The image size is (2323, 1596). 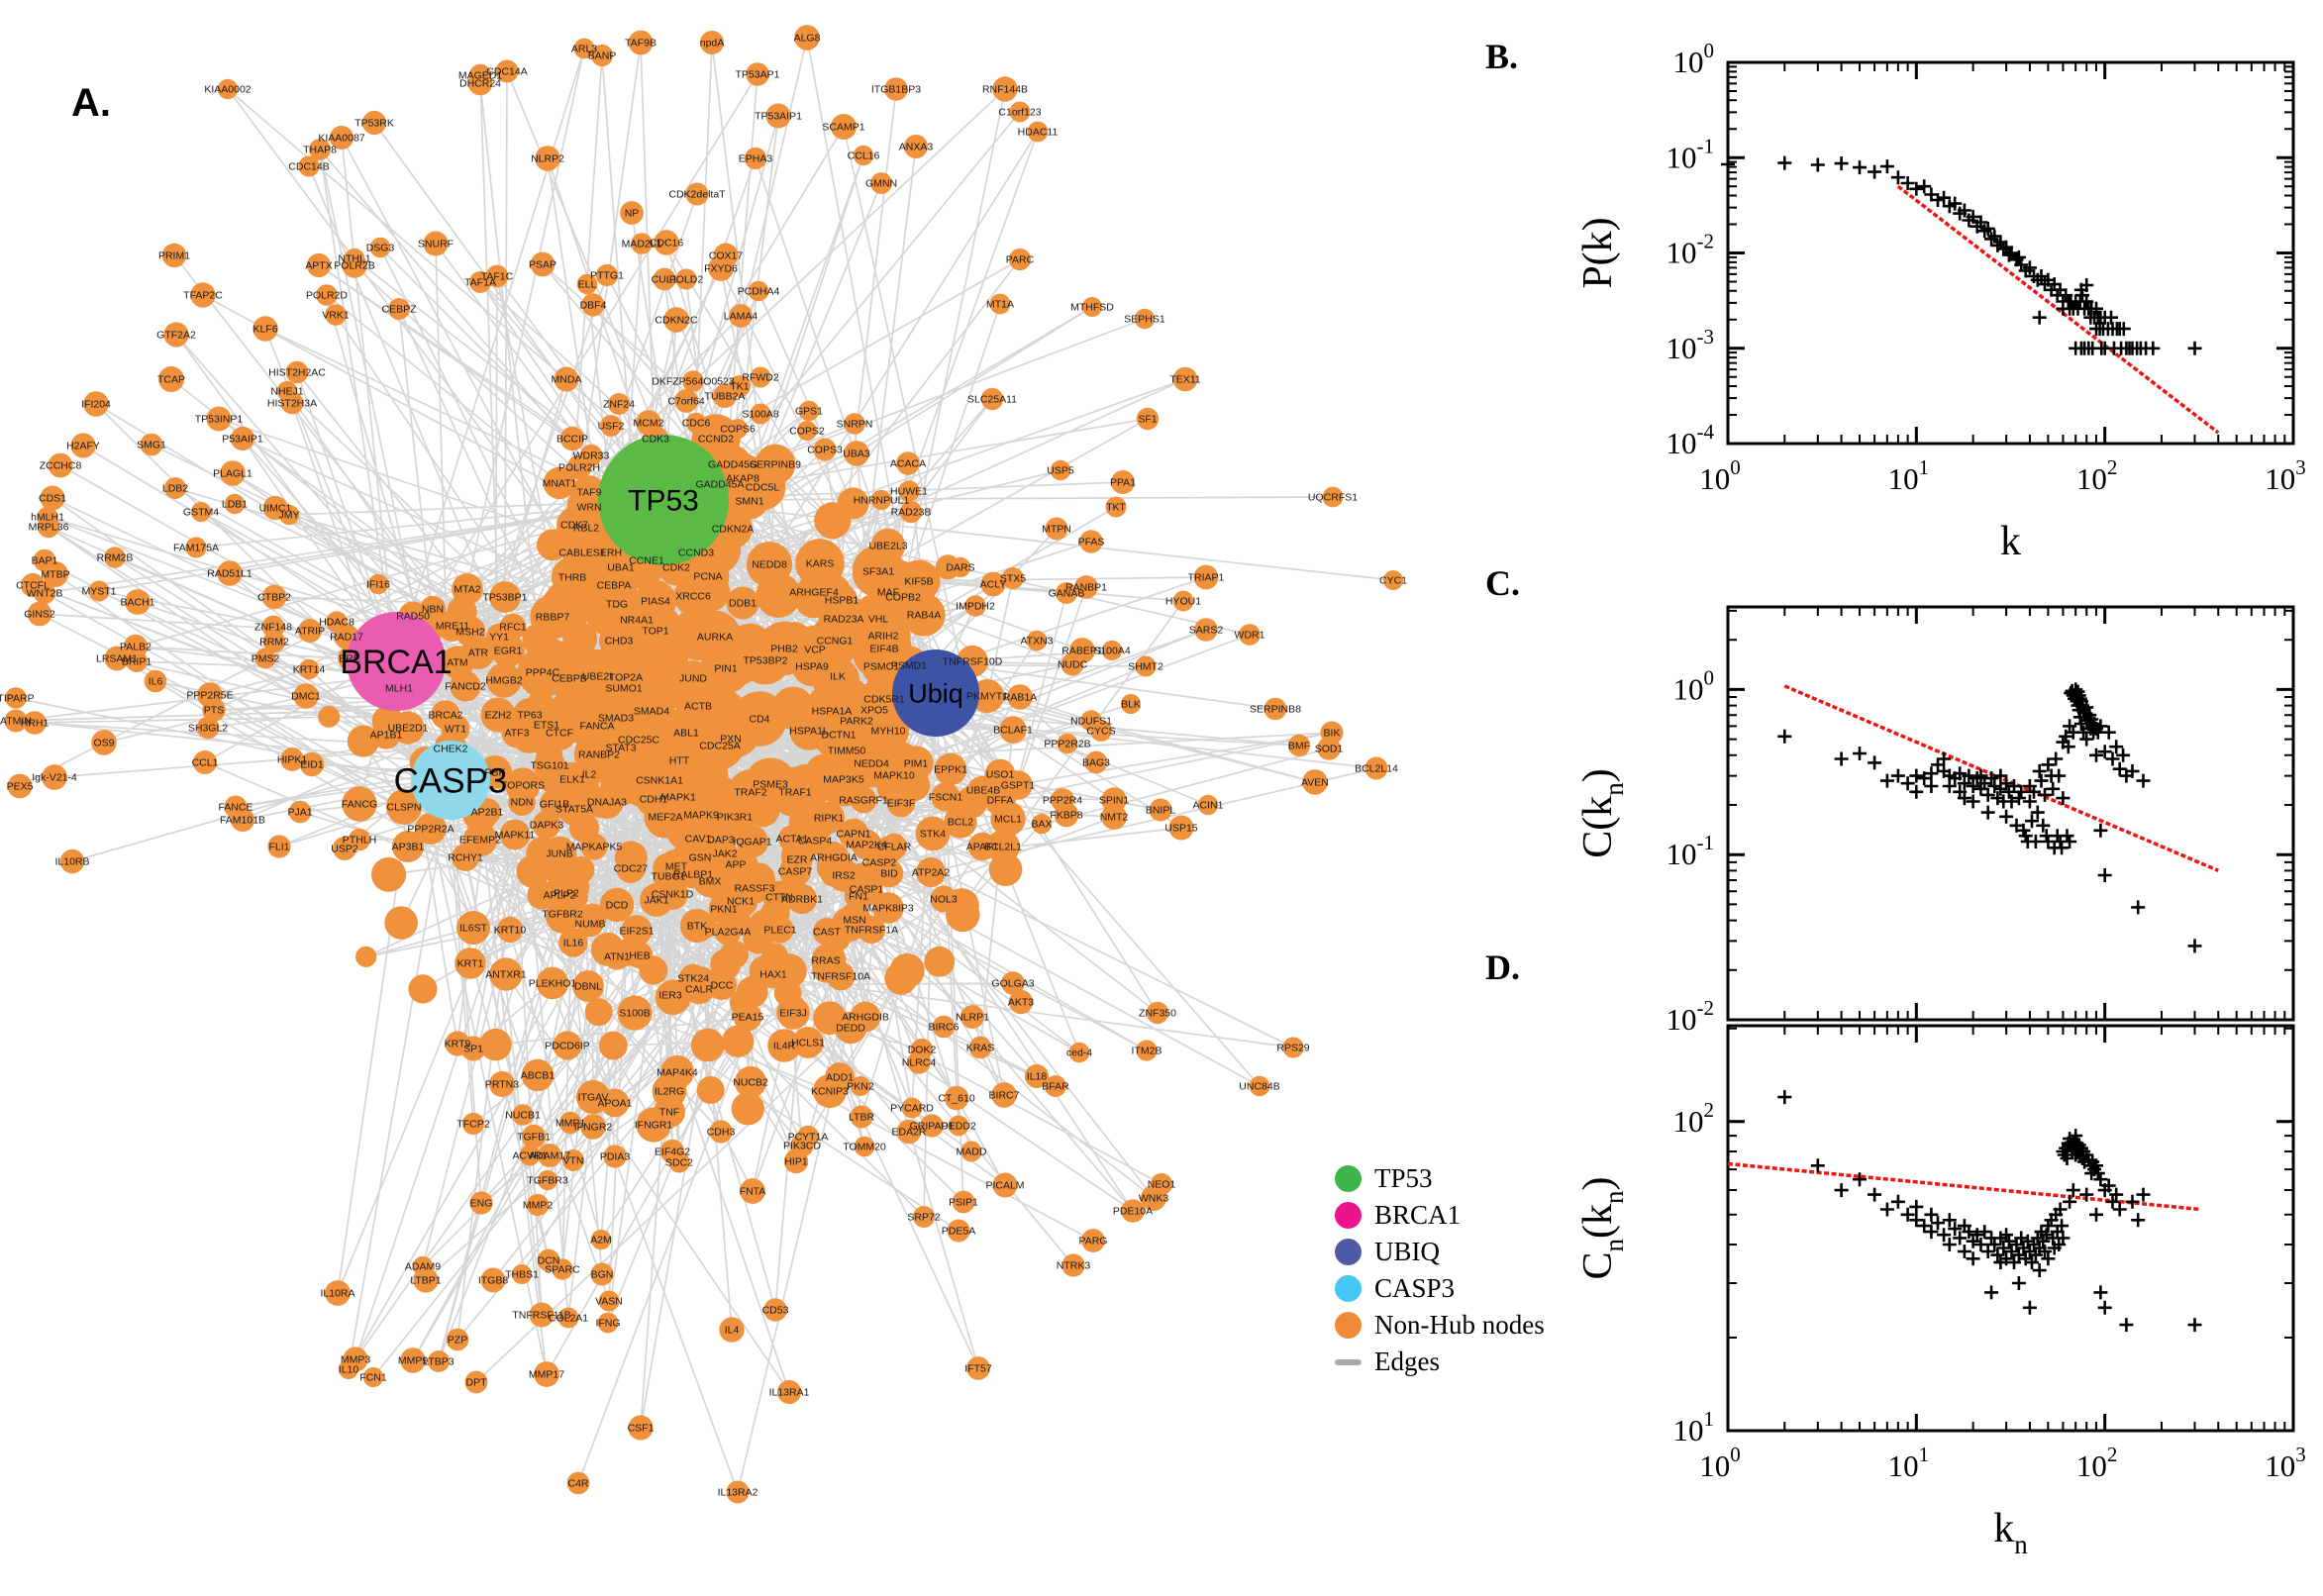 I want to click on svg-text: PSAP, so click(x=542, y=265).